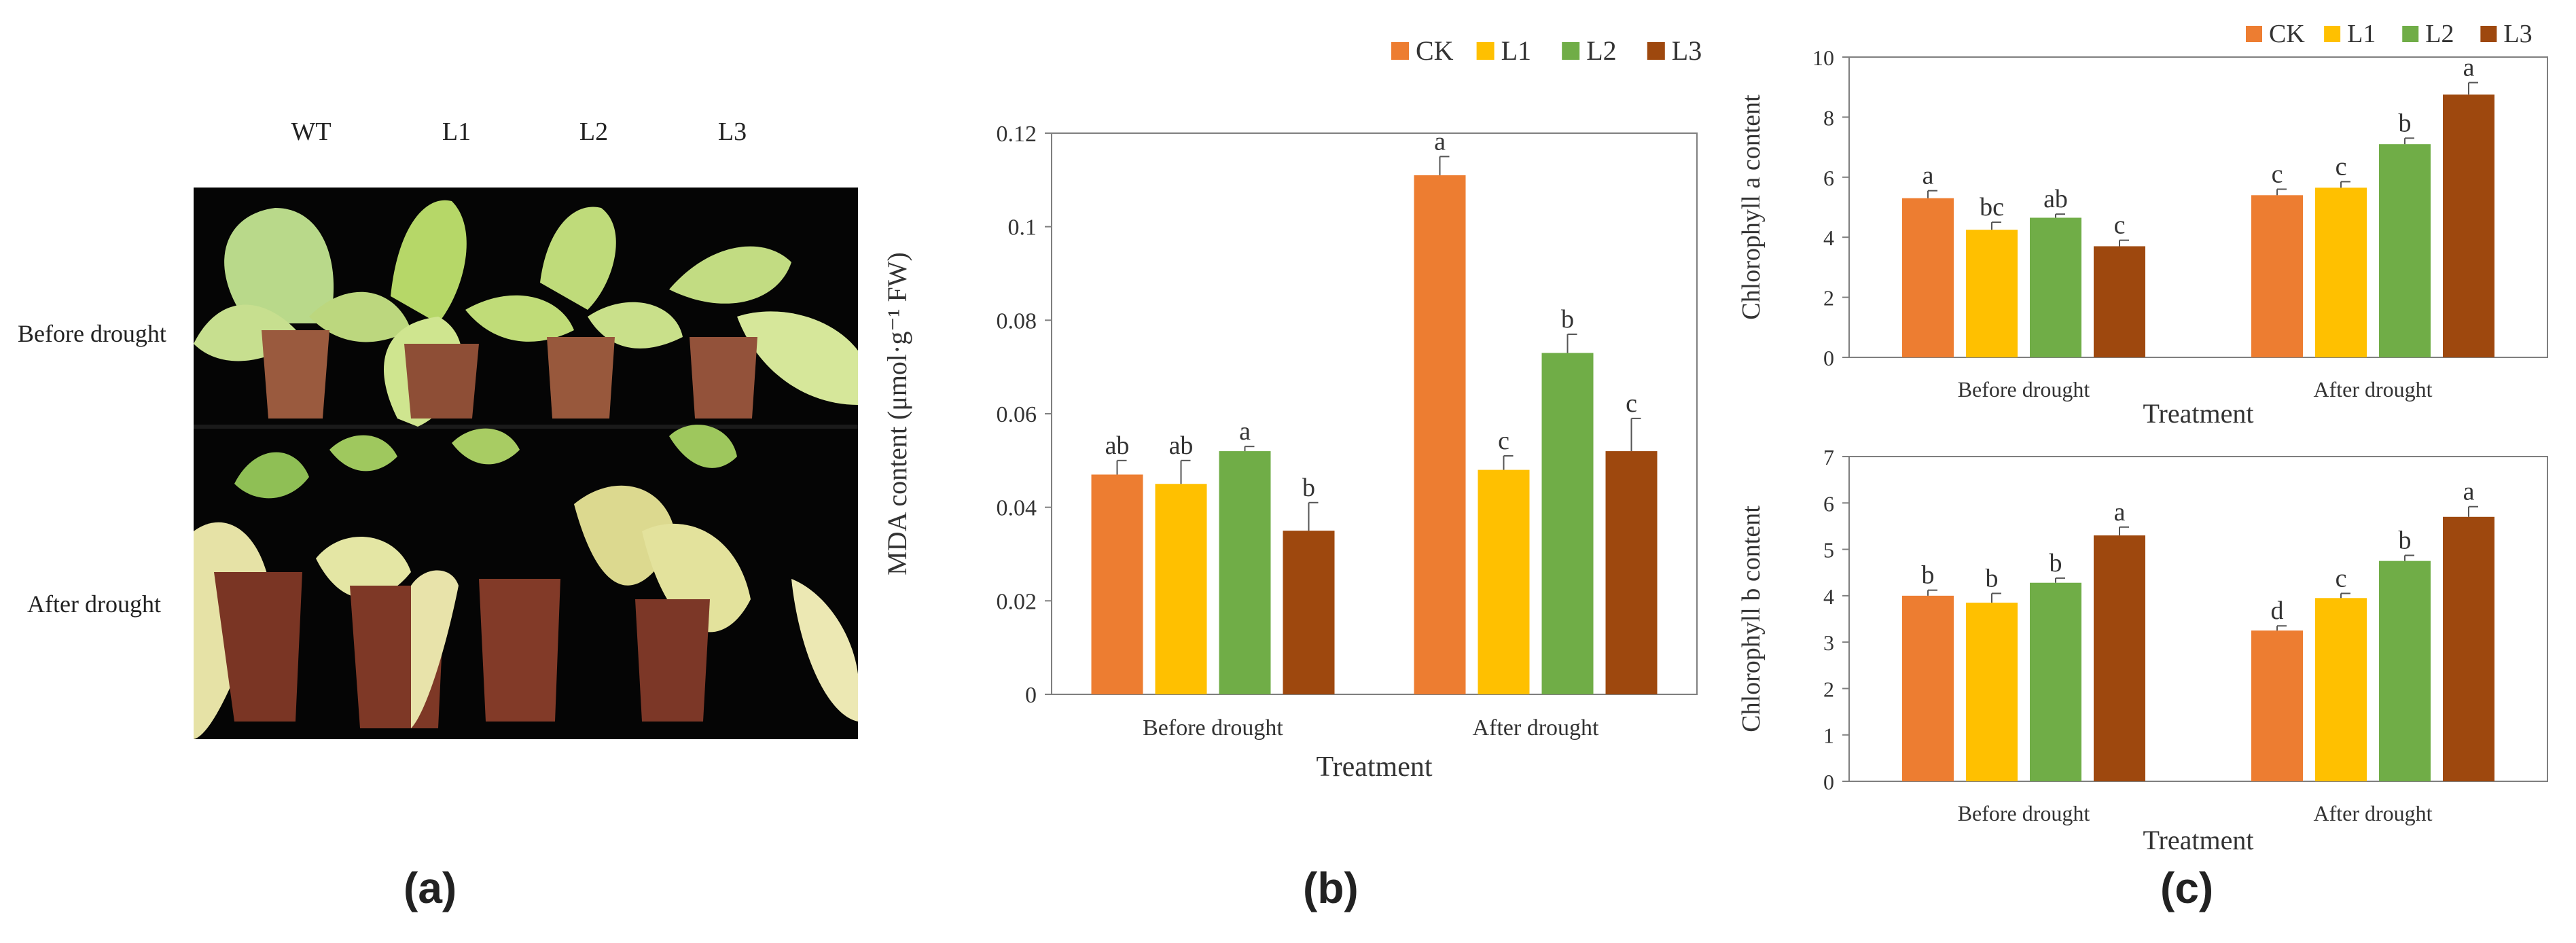 Image resolution: width=2576 pixels, height=943 pixels. I want to click on y-axis-title: Chlorophyll b content, so click(1752, 618).